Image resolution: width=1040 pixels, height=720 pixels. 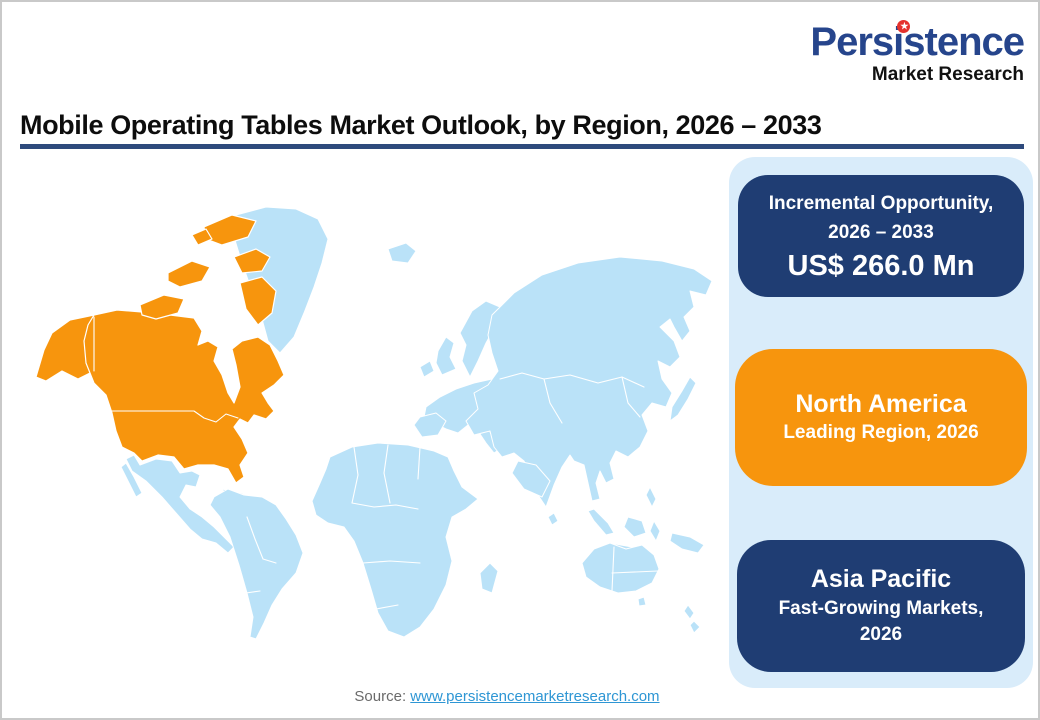 What do you see at coordinates (904, 26) in the screenshot?
I see `logo-star-icon: ★` at bounding box center [904, 26].